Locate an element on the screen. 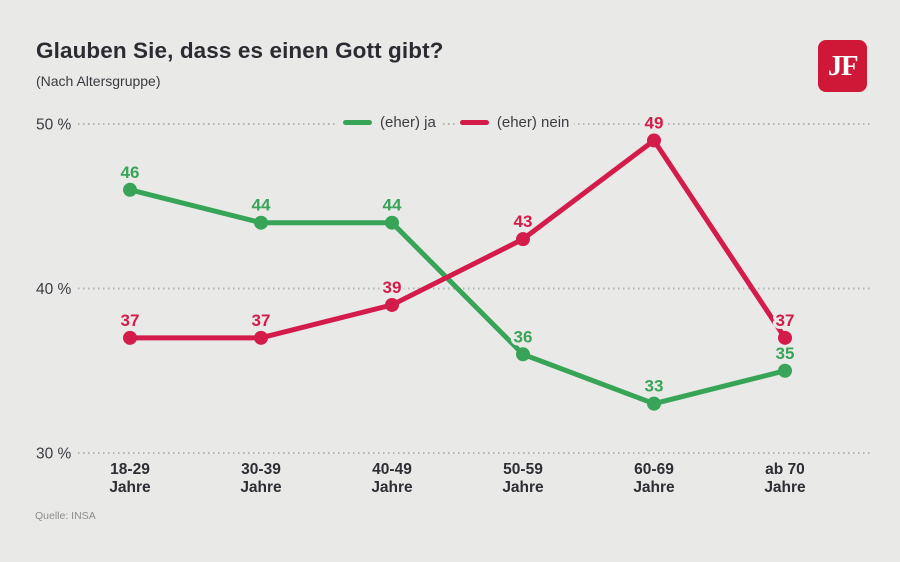 This screenshot has width=900, height=562. legend-label-nein: (eher) nein is located at coordinates (533, 122).